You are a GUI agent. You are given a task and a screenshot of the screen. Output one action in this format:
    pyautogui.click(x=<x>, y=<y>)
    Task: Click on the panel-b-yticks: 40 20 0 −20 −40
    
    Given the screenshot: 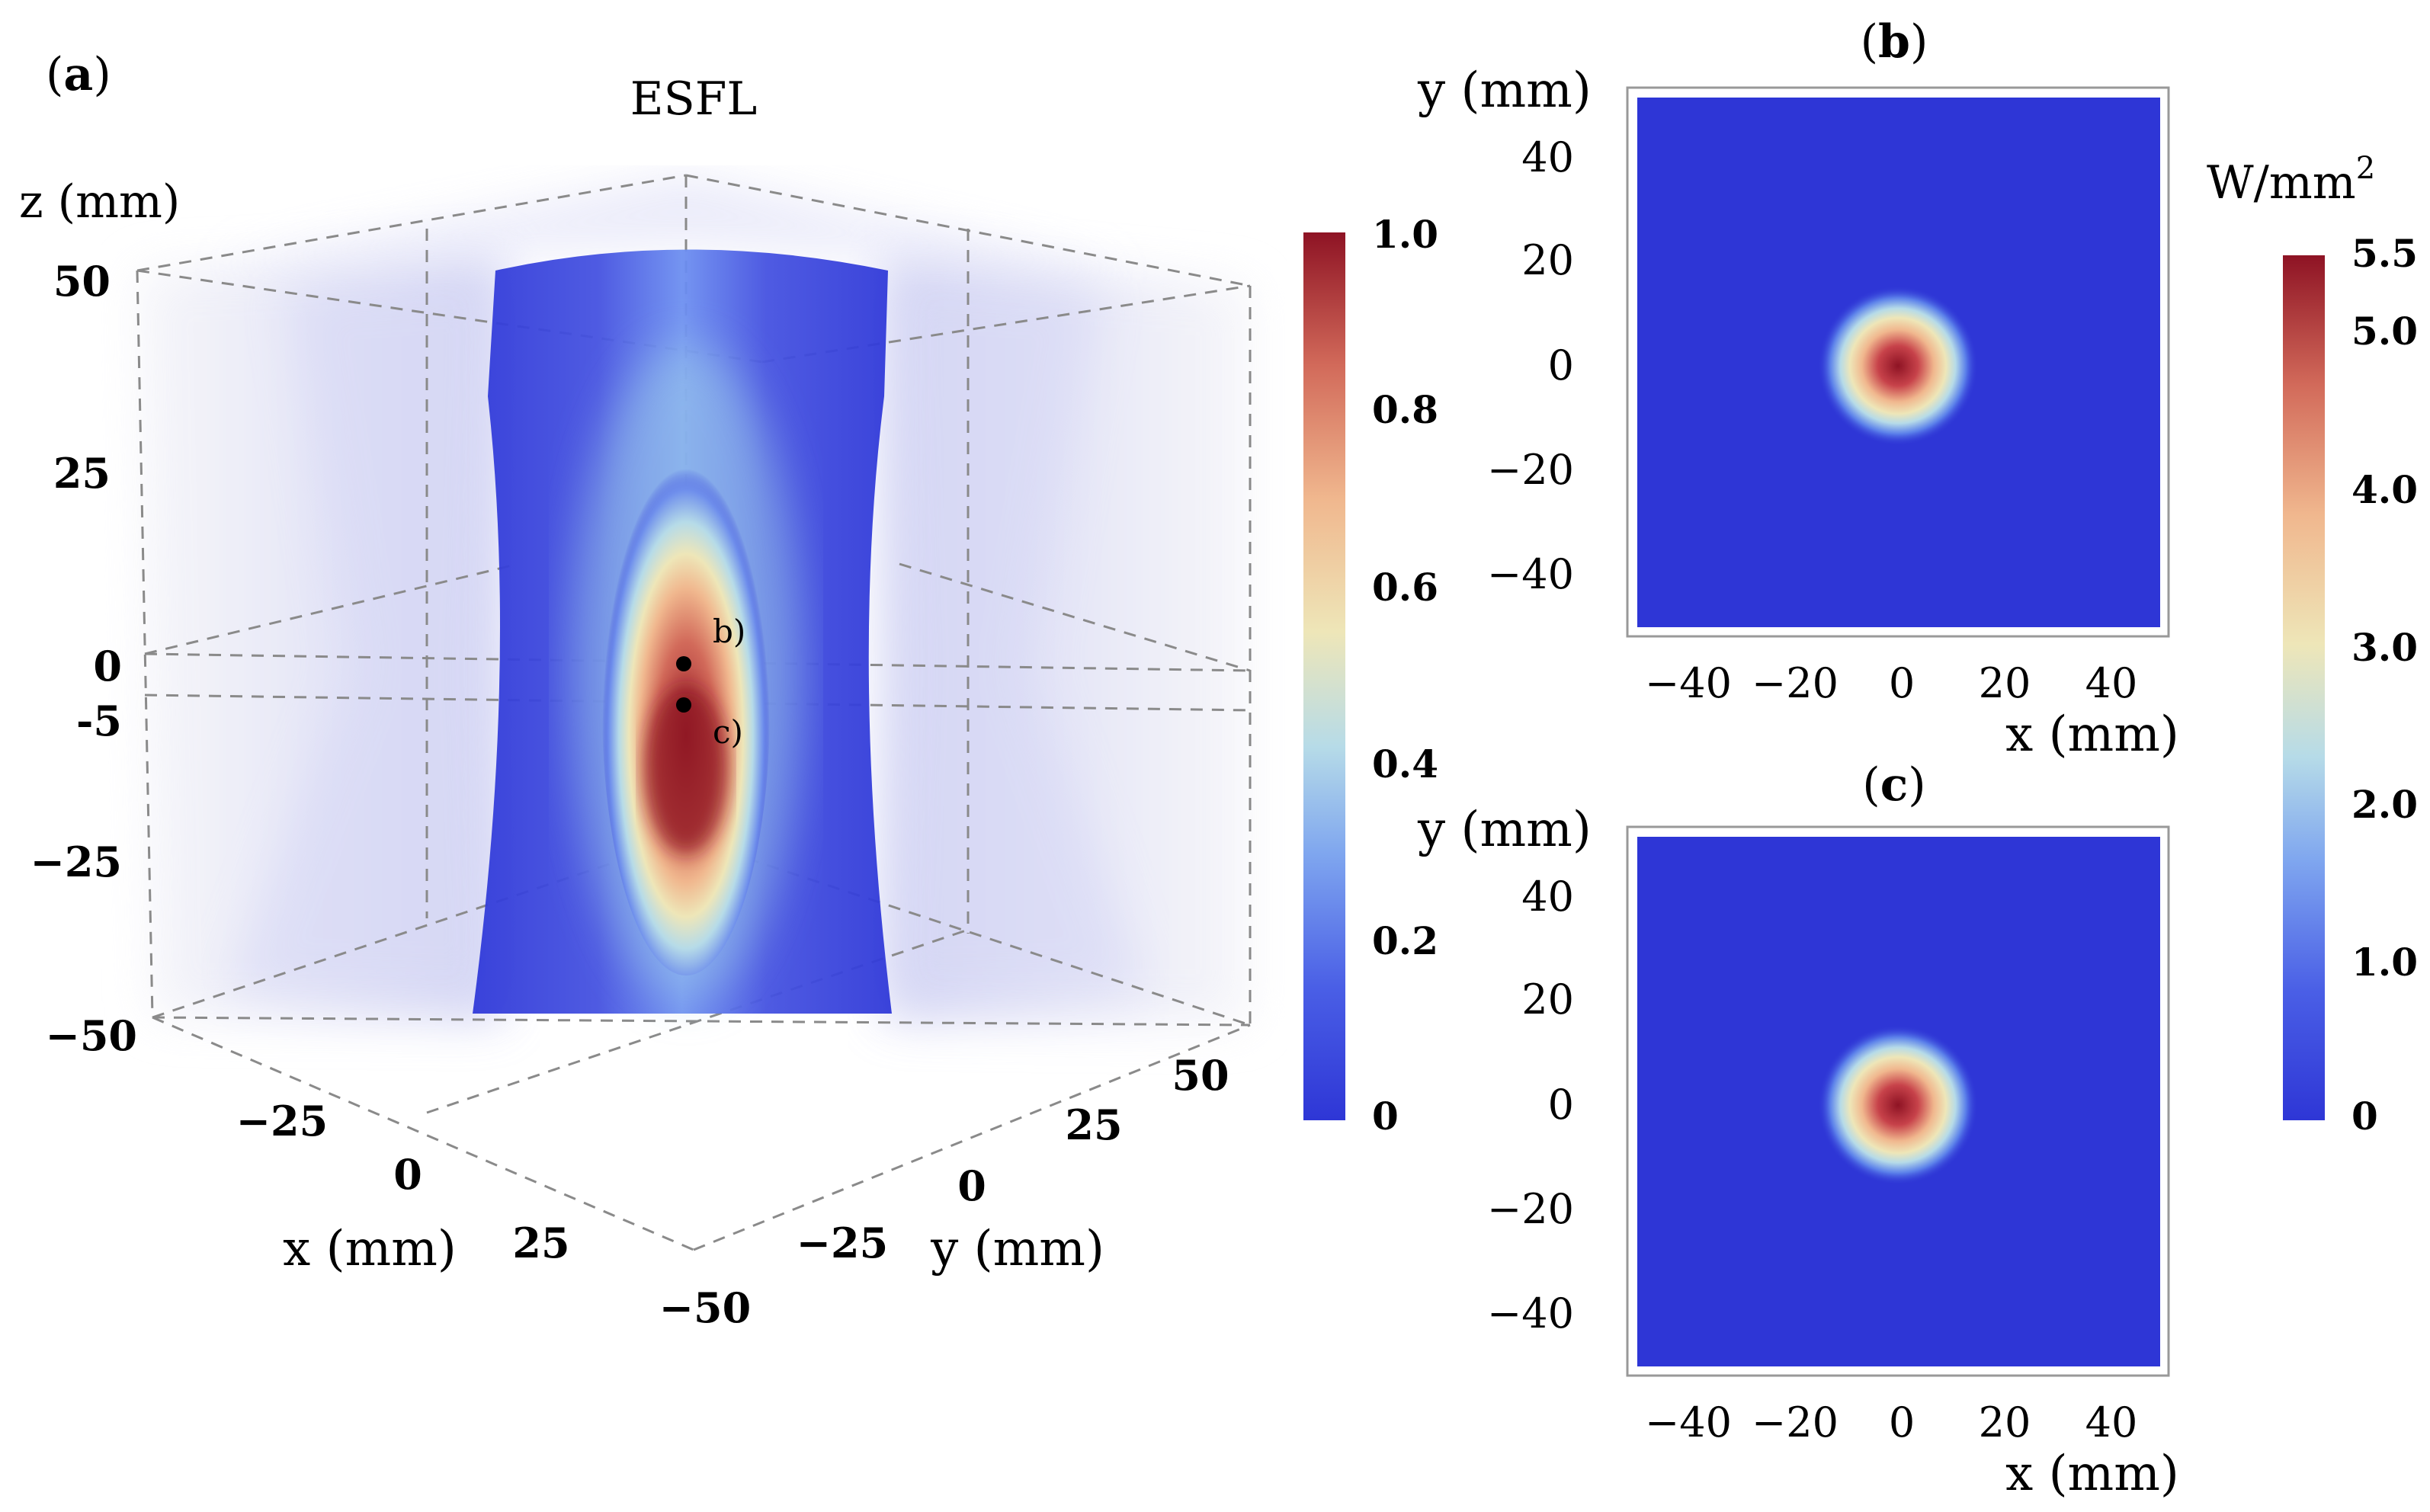 What is the action you would take?
    pyautogui.click(x=1530, y=365)
    